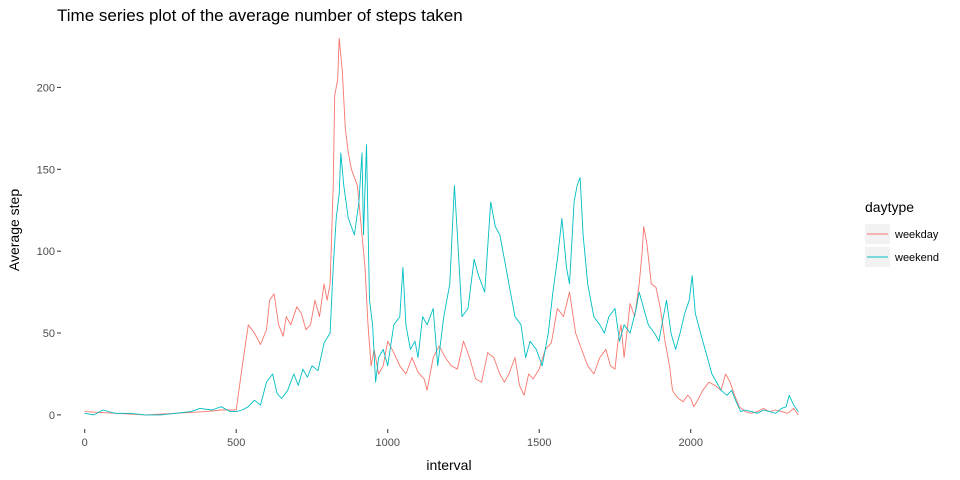  Describe the element at coordinates (46, 170) in the screenshot. I see `y-tick-label: 150` at that location.